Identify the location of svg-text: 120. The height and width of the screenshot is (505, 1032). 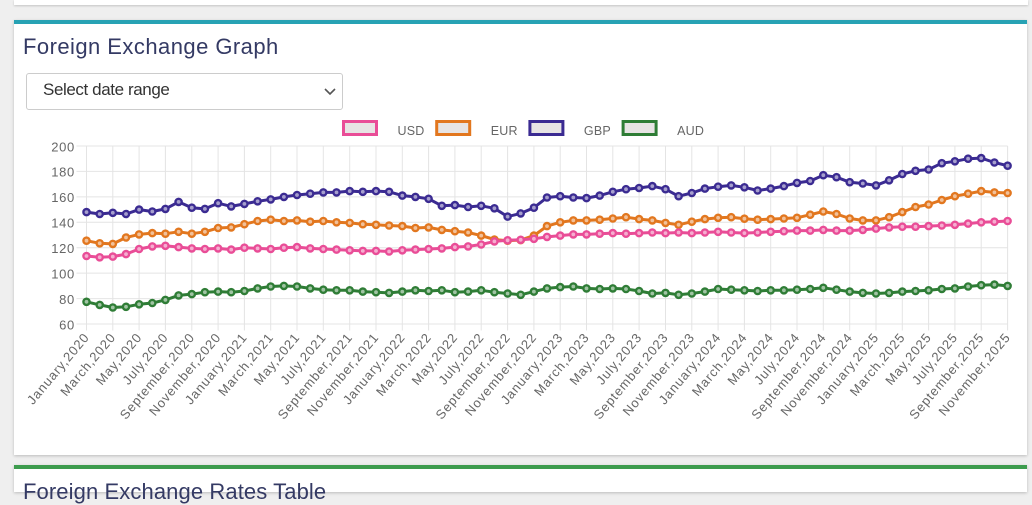
(63, 248).